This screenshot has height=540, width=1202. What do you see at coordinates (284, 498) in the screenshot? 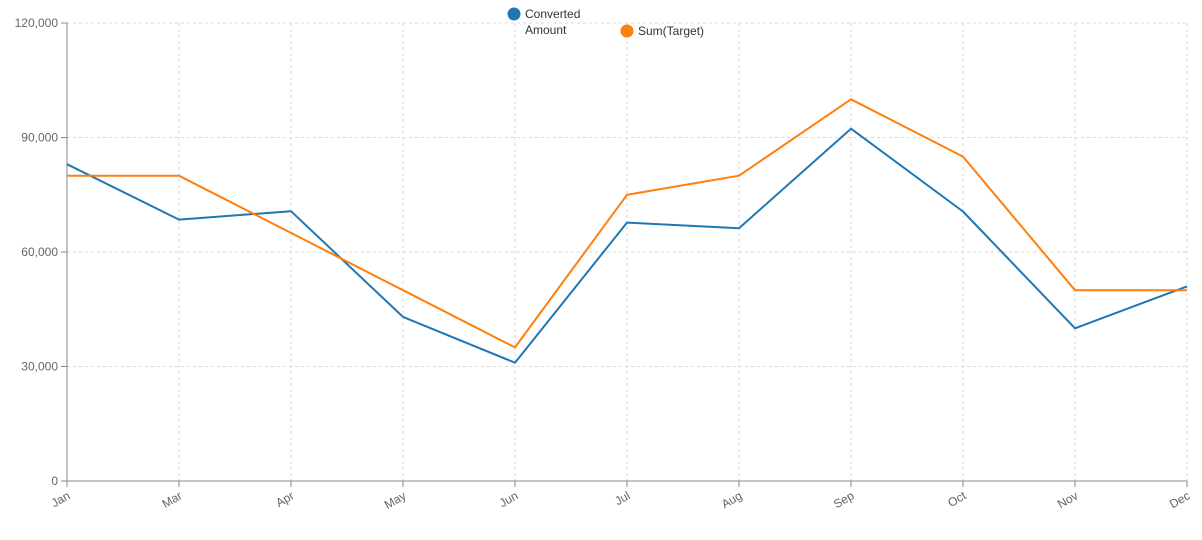
I see `x-tick-label: Apr` at bounding box center [284, 498].